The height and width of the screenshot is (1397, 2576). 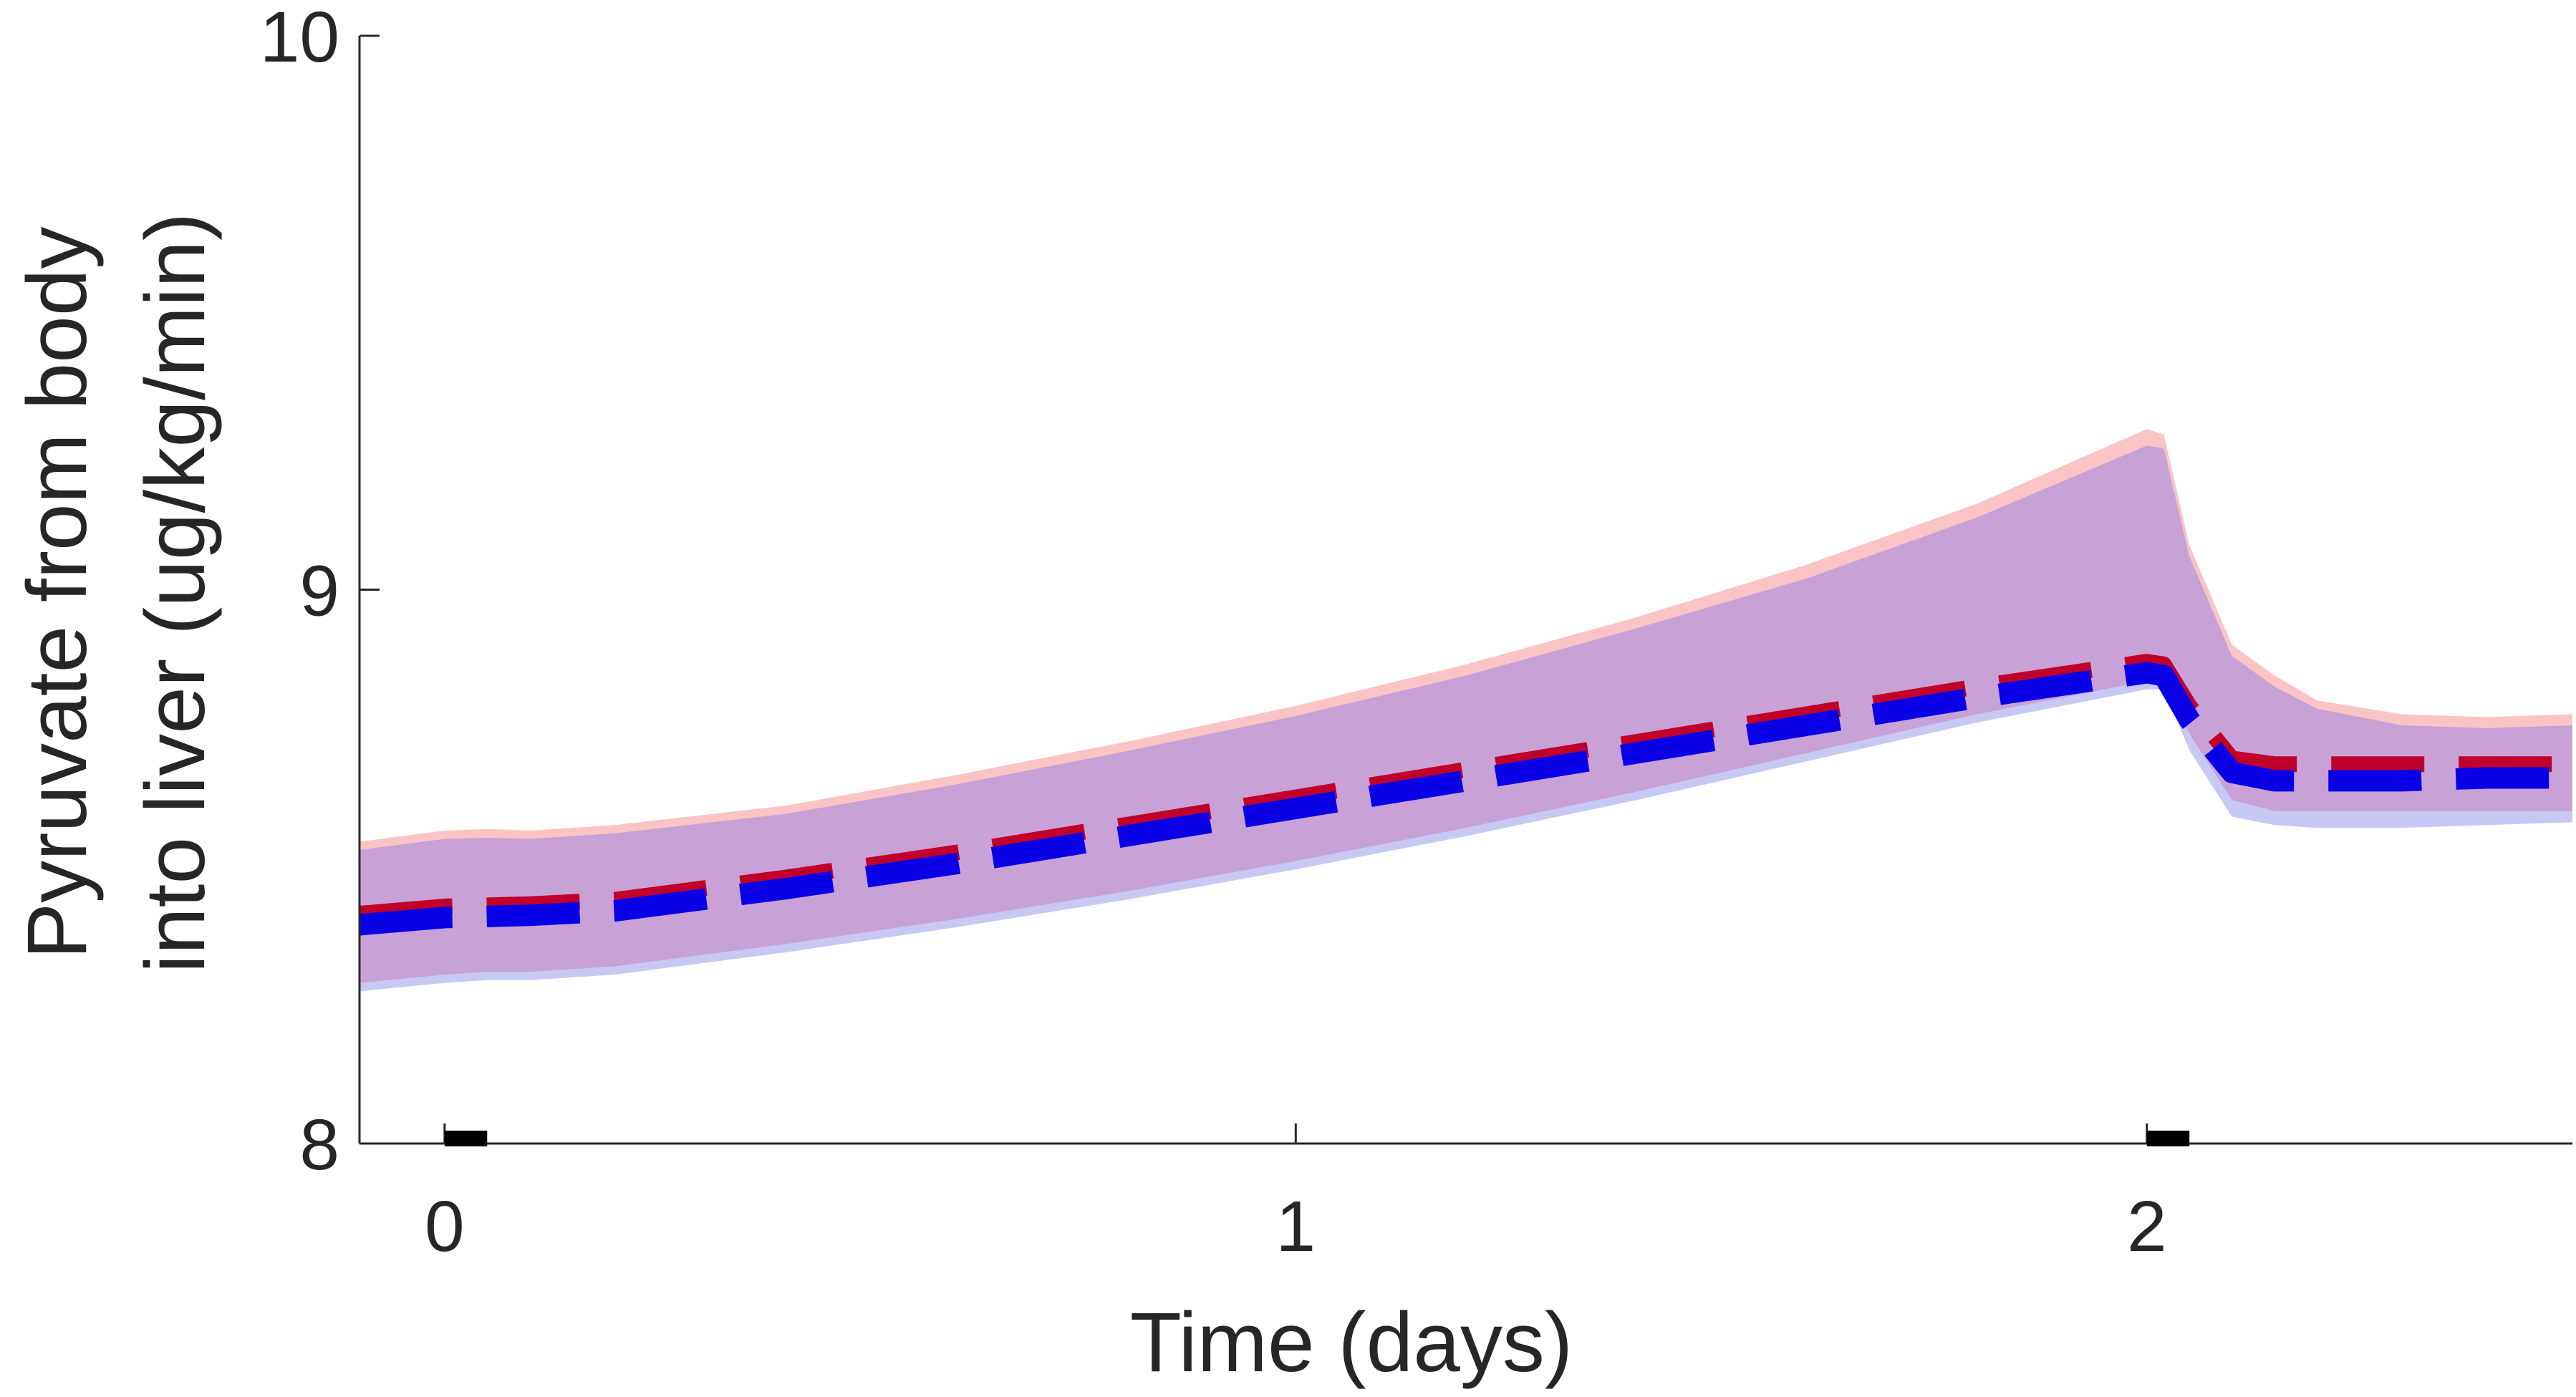 I want to click on x-tick-label: 0, so click(x=445, y=1226).